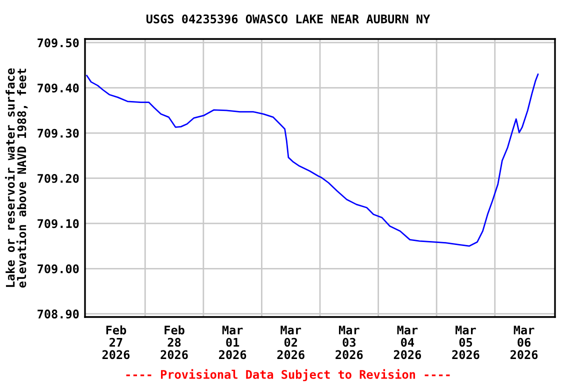 The width and height of the screenshot is (576, 384). What do you see at coordinates (408, 343) in the screenshot?
I see `x-tick-label: Mar 04 2026` at bounding box center [408, 343].